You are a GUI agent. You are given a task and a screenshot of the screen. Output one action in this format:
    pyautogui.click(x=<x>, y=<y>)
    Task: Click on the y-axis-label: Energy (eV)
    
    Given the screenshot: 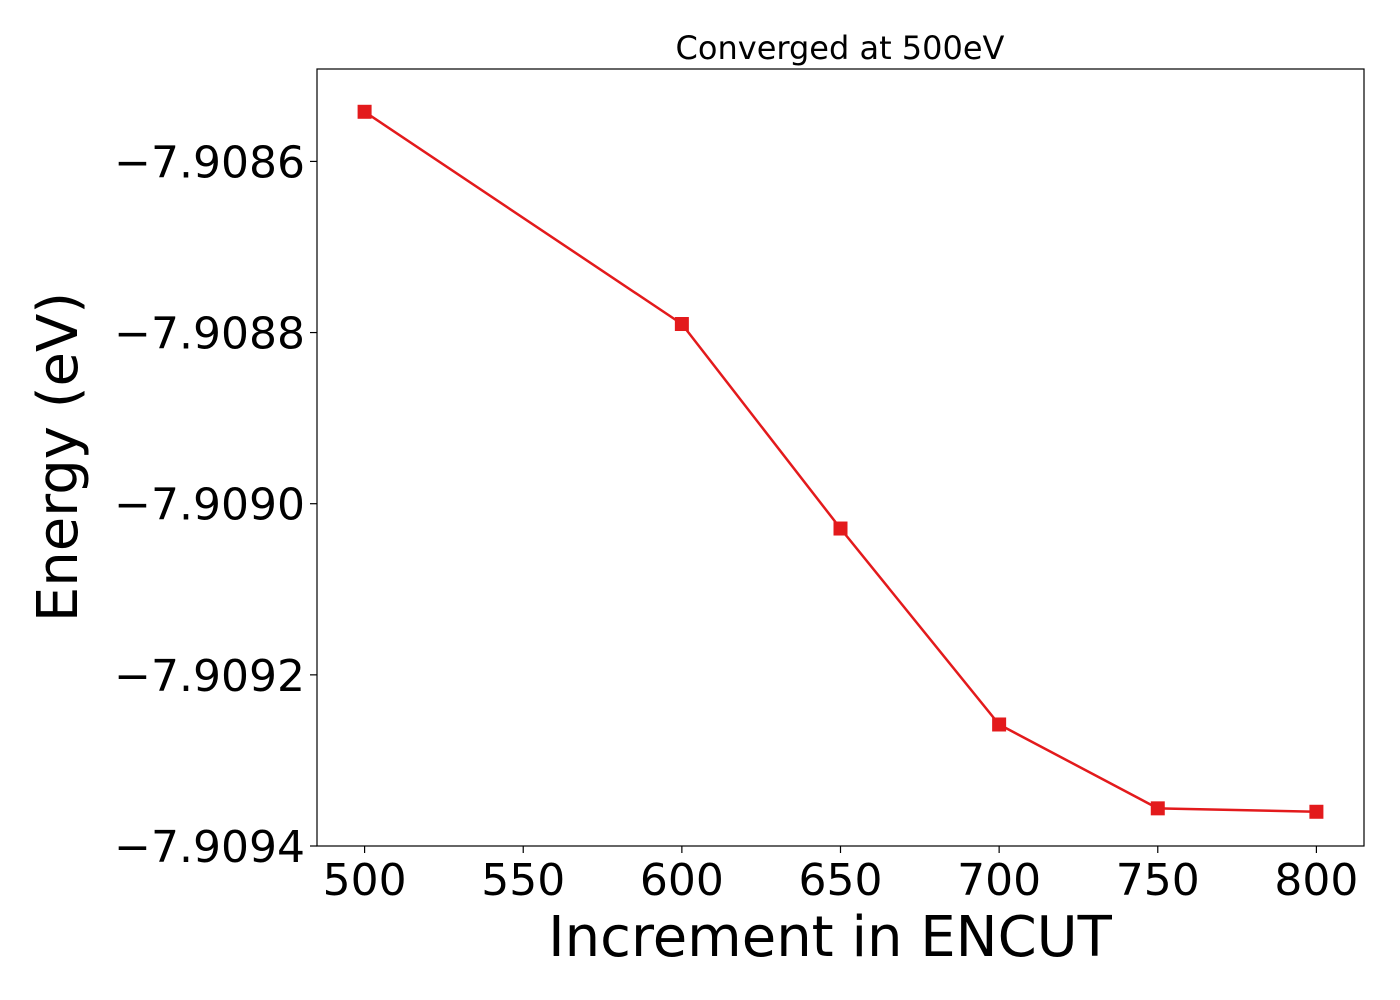 What is the action you would take?
    pyautogui.click(x=58, y=457)
    